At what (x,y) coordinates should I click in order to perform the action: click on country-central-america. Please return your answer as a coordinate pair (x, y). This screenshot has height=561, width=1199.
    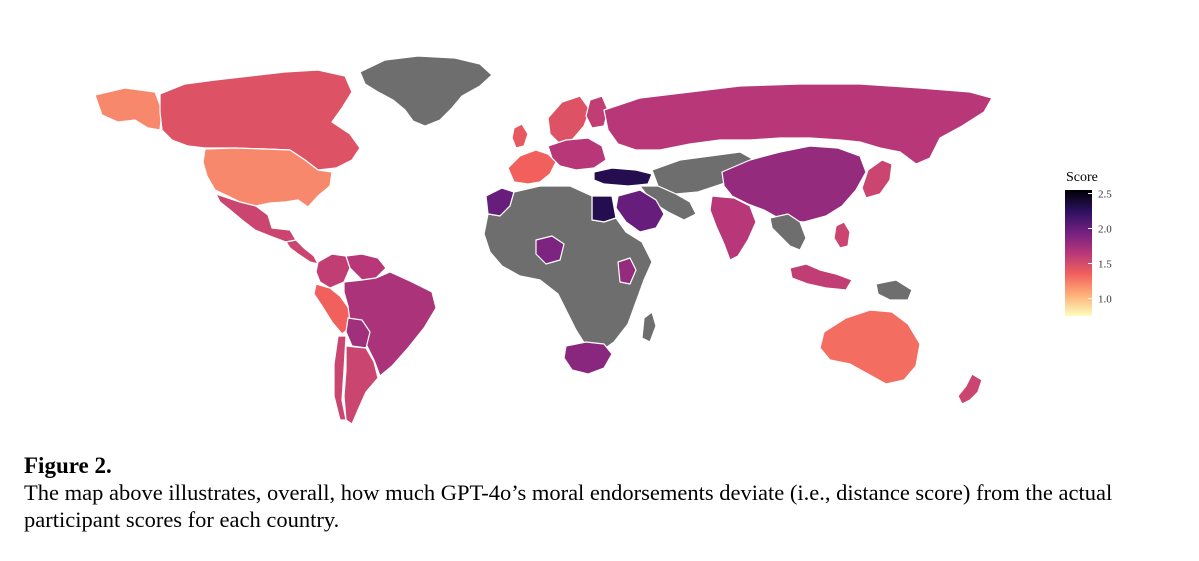
    Looking at the image, I should click on (302, 252).